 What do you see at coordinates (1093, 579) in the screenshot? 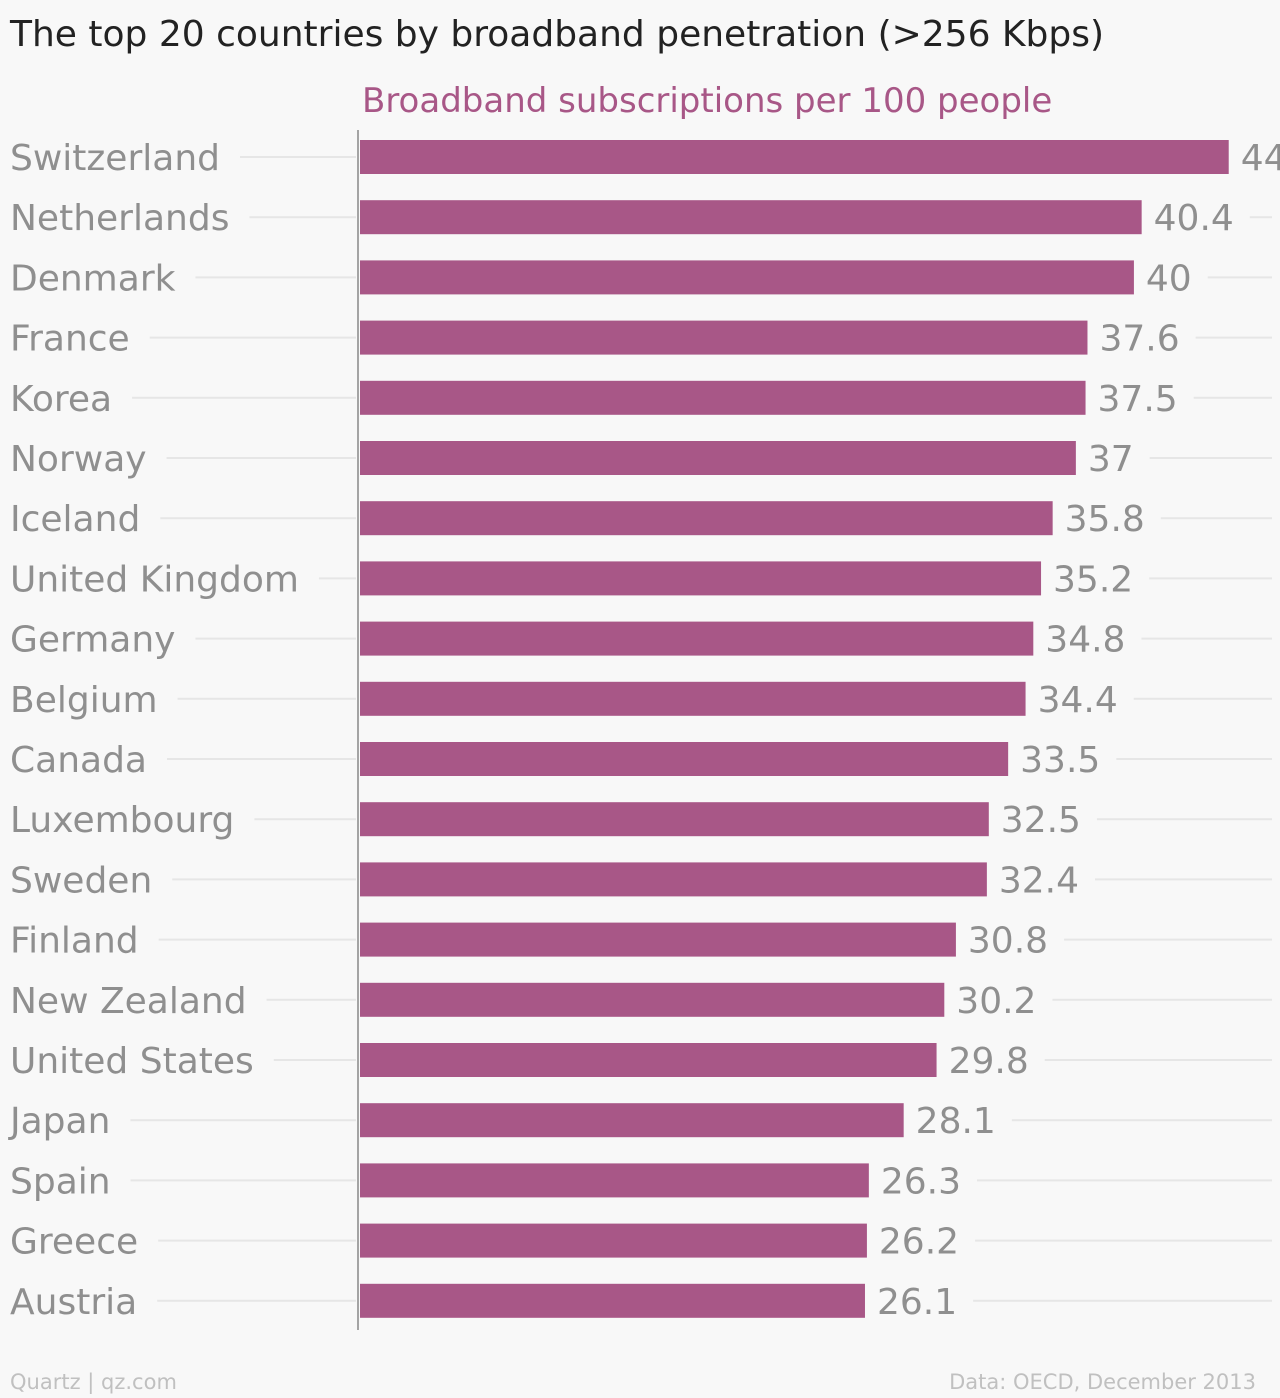
I see `value-label: 35.2` at bounding box center [1093, 579].